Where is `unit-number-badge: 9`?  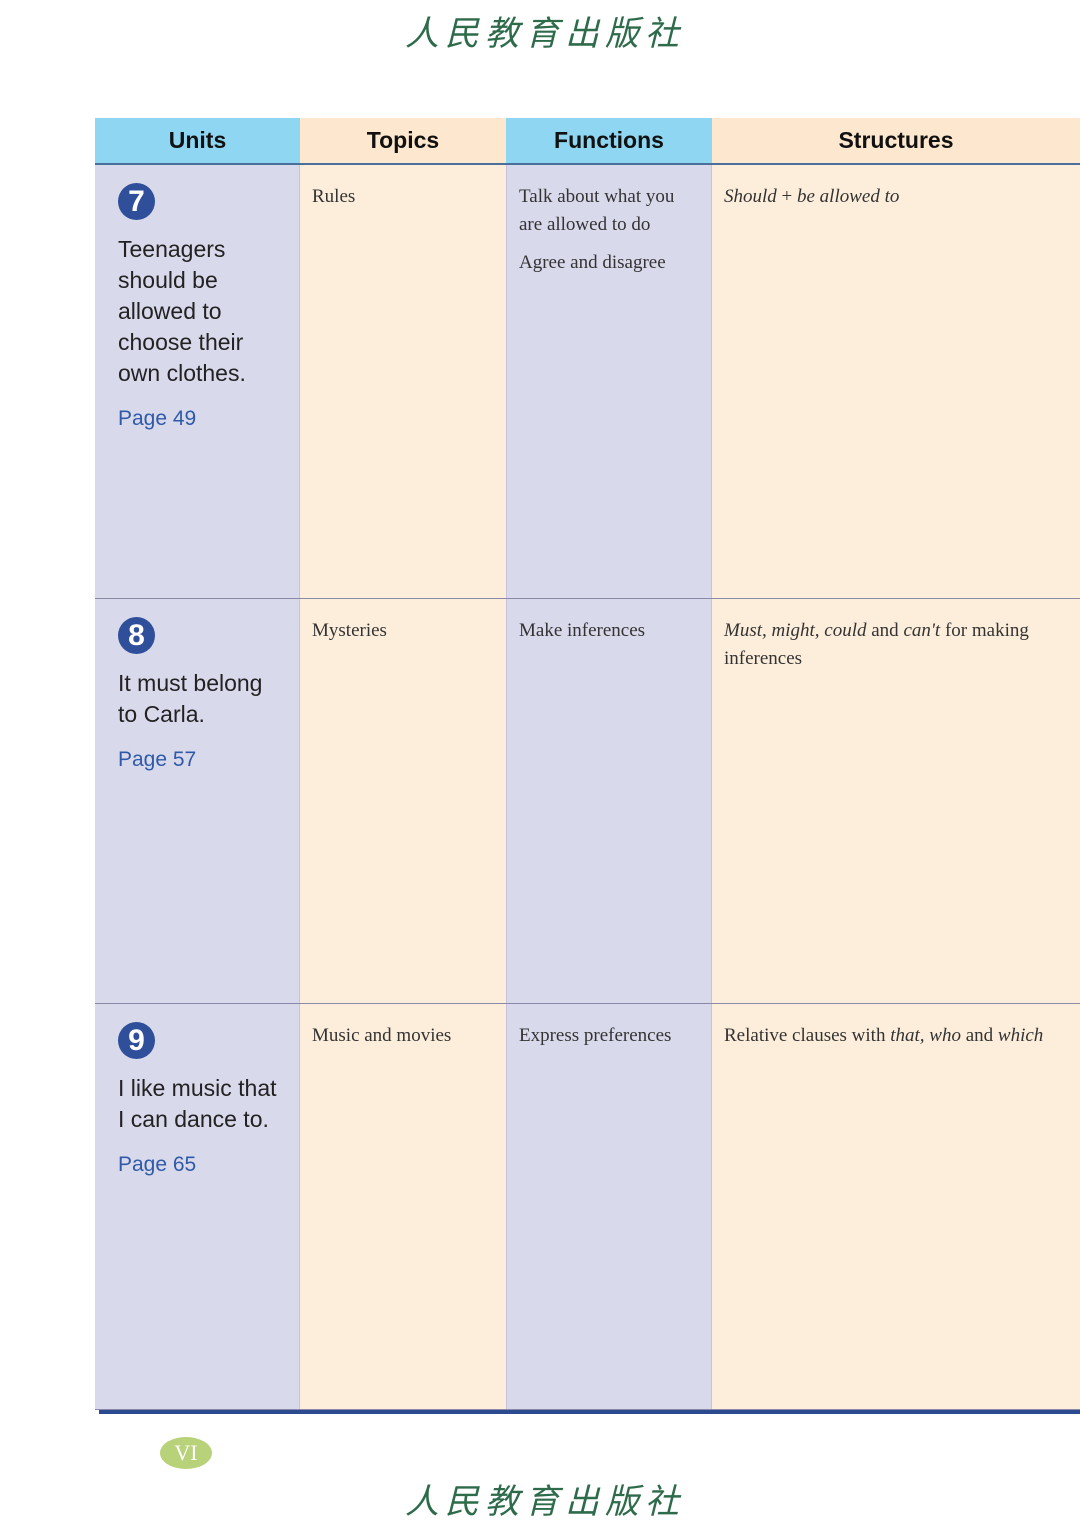 unit-number-badge: 9 is located at coordinates (136, 1040).